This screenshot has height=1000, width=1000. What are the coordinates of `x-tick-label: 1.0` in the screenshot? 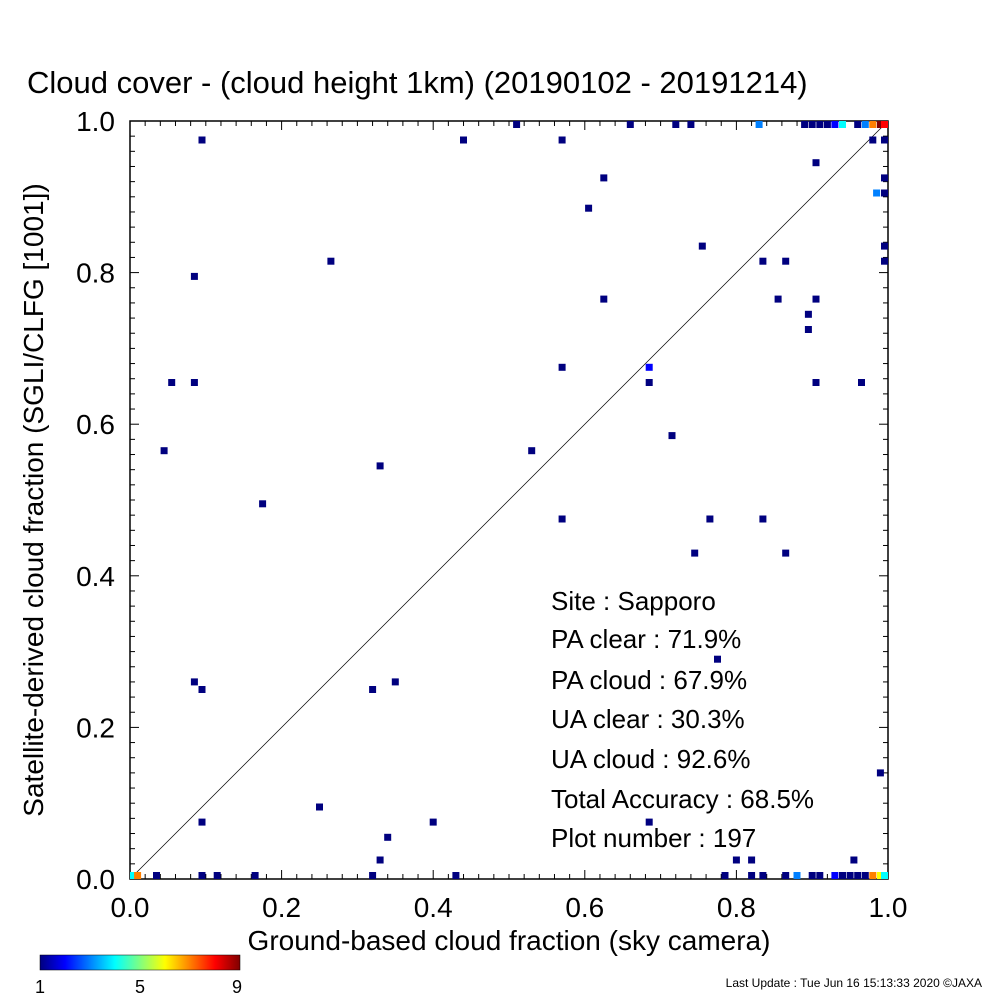 It's located at (888, 907).